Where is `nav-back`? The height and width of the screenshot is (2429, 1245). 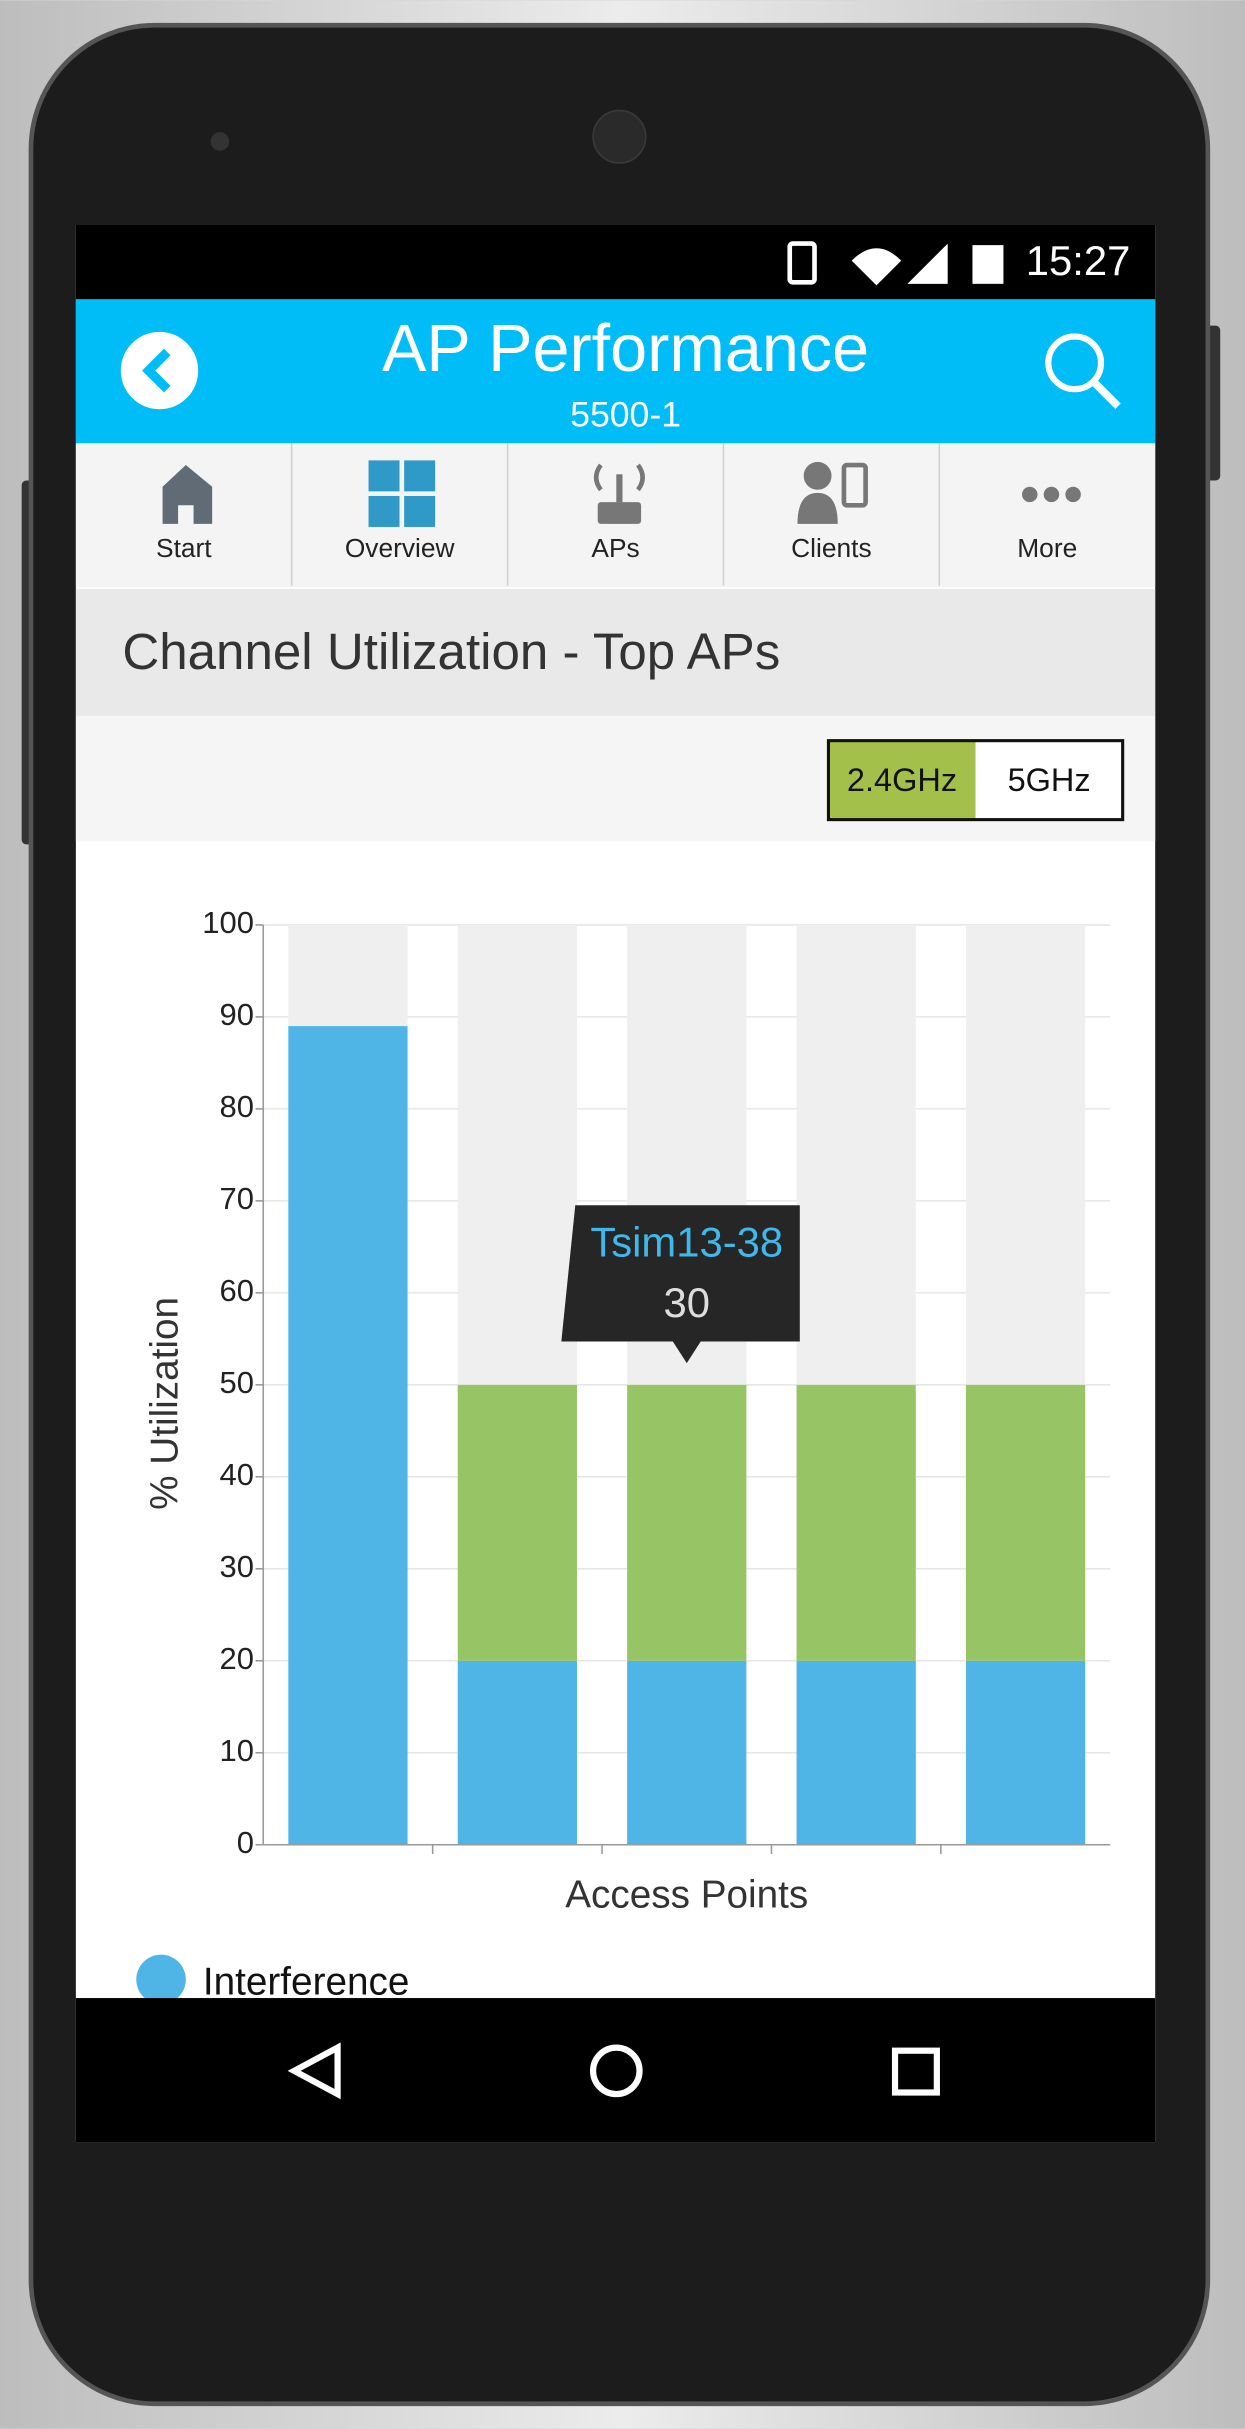 nav-back is located at coordinates (314, 2071).